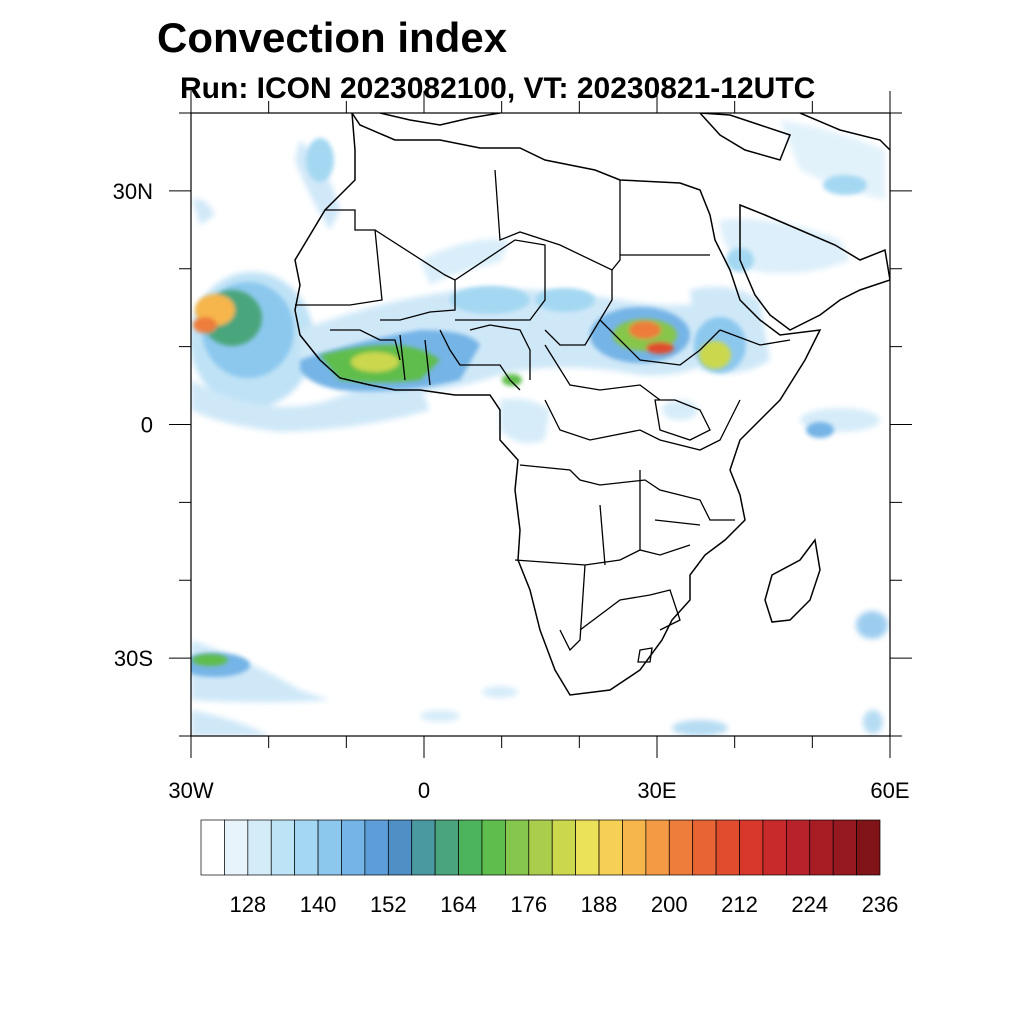 Image resolution: width=1024 pixels, height=1024 pixels. Describe the element at coordinates (424, 790) in the screenshot. I see `lon-label: 0` at that location.